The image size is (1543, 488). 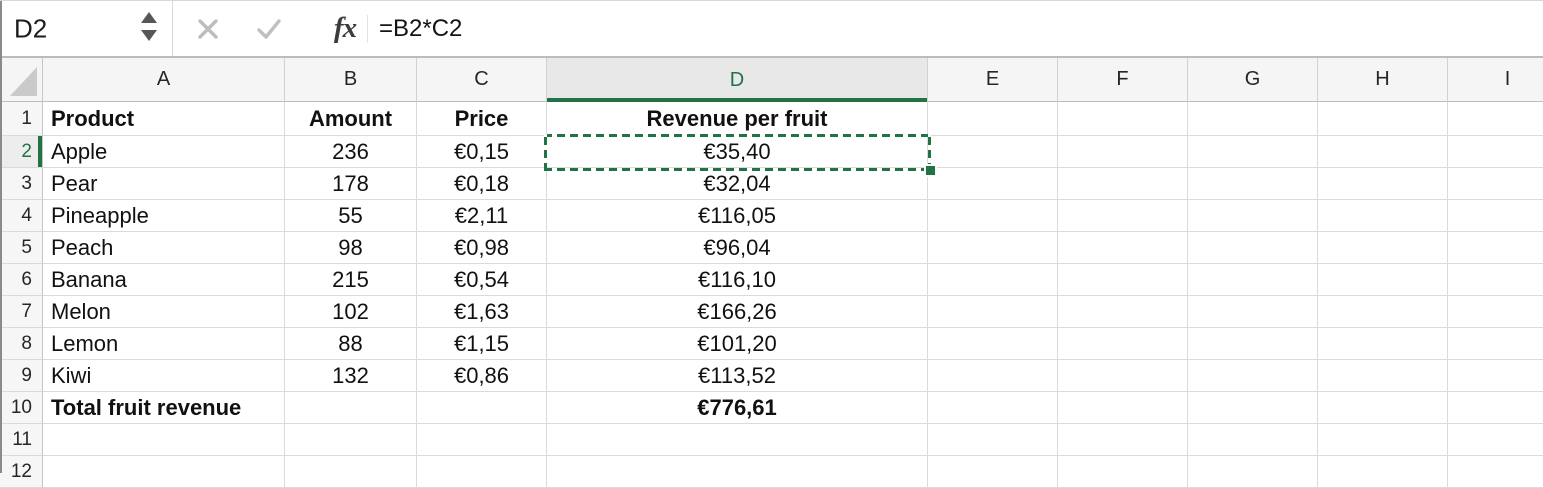 What do you see at coordinates (737, 280) in the screenshot?
I see `cell-D6: €116,10` at bounding box center [737, 280].